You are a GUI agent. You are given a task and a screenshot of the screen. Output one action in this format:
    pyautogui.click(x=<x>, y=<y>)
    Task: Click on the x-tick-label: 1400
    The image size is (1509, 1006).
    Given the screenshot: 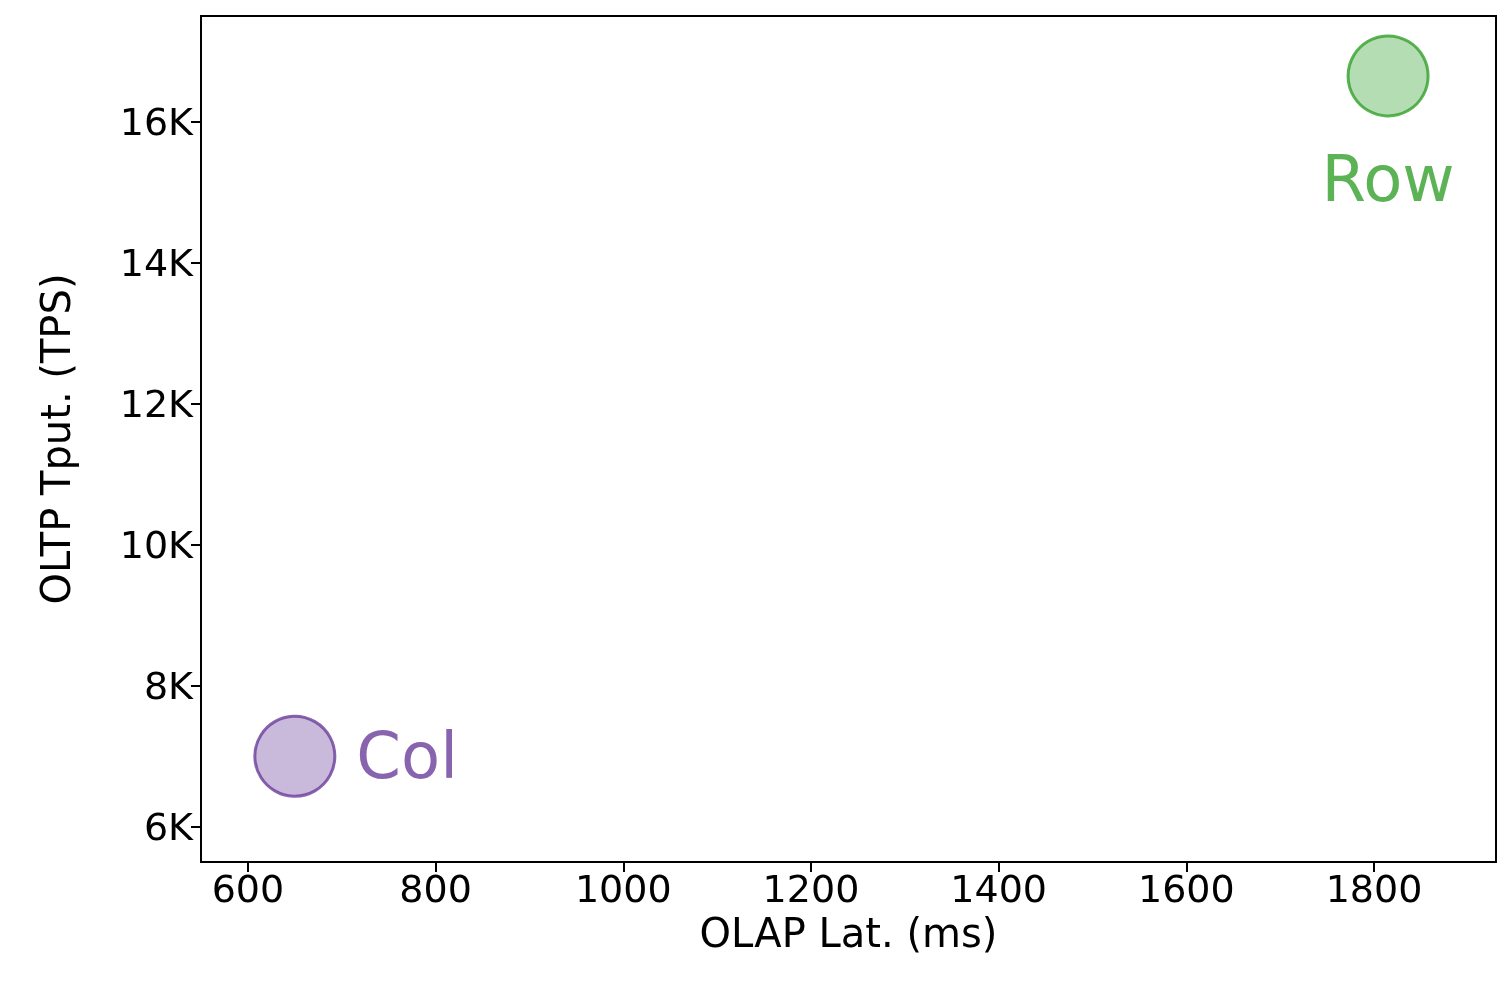 What is the action you would take?
    pyautogui.click(x=998, y=889)
    